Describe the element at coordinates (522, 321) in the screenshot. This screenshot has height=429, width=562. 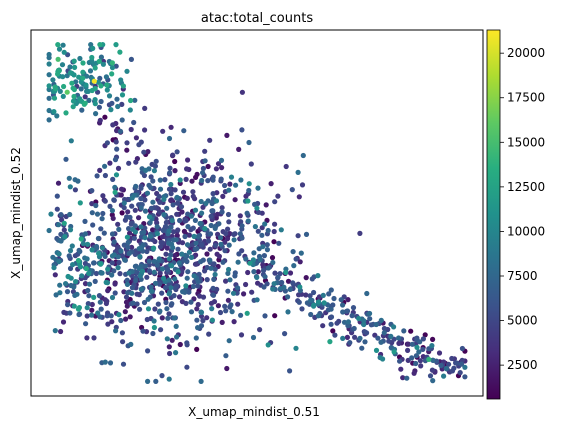
I see `colorbar-tick-label: 5000` at that location.